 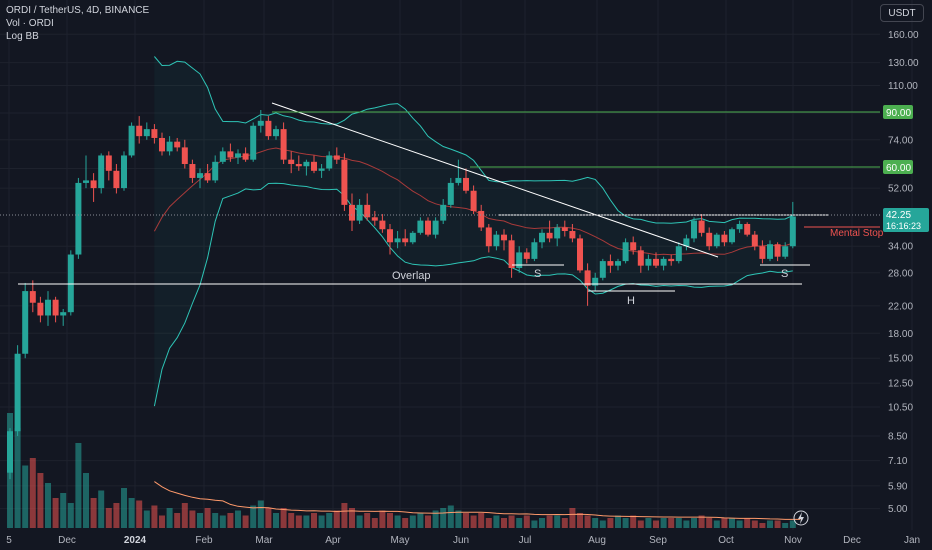 I want to click on price-axis-tags: 90.00 60.00 42.25 16:16:23, so click(x=906, y=168).